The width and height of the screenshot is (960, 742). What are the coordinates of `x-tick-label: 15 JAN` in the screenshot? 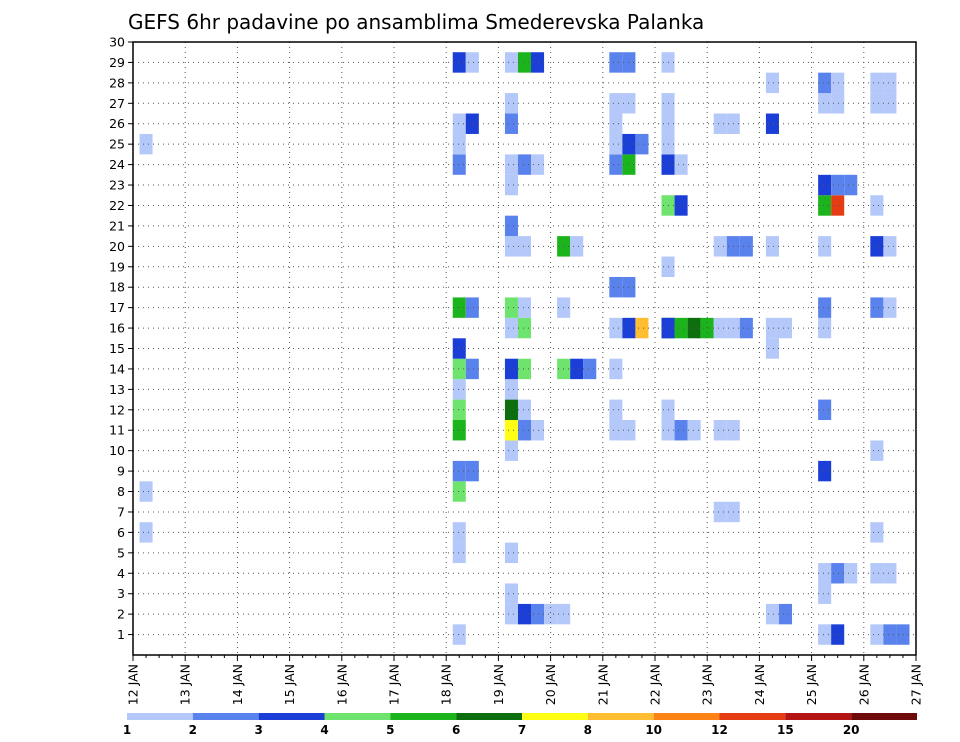 It's located at (289, 684).